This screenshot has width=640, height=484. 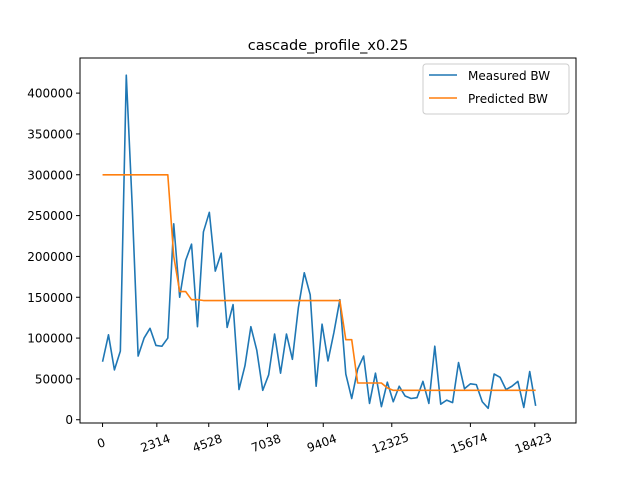 What do you see at coordinates (508, 99) in the screenshot?
I see `legend-label-predicted-bw: Predicted BW` at bounding box center [508, 99].